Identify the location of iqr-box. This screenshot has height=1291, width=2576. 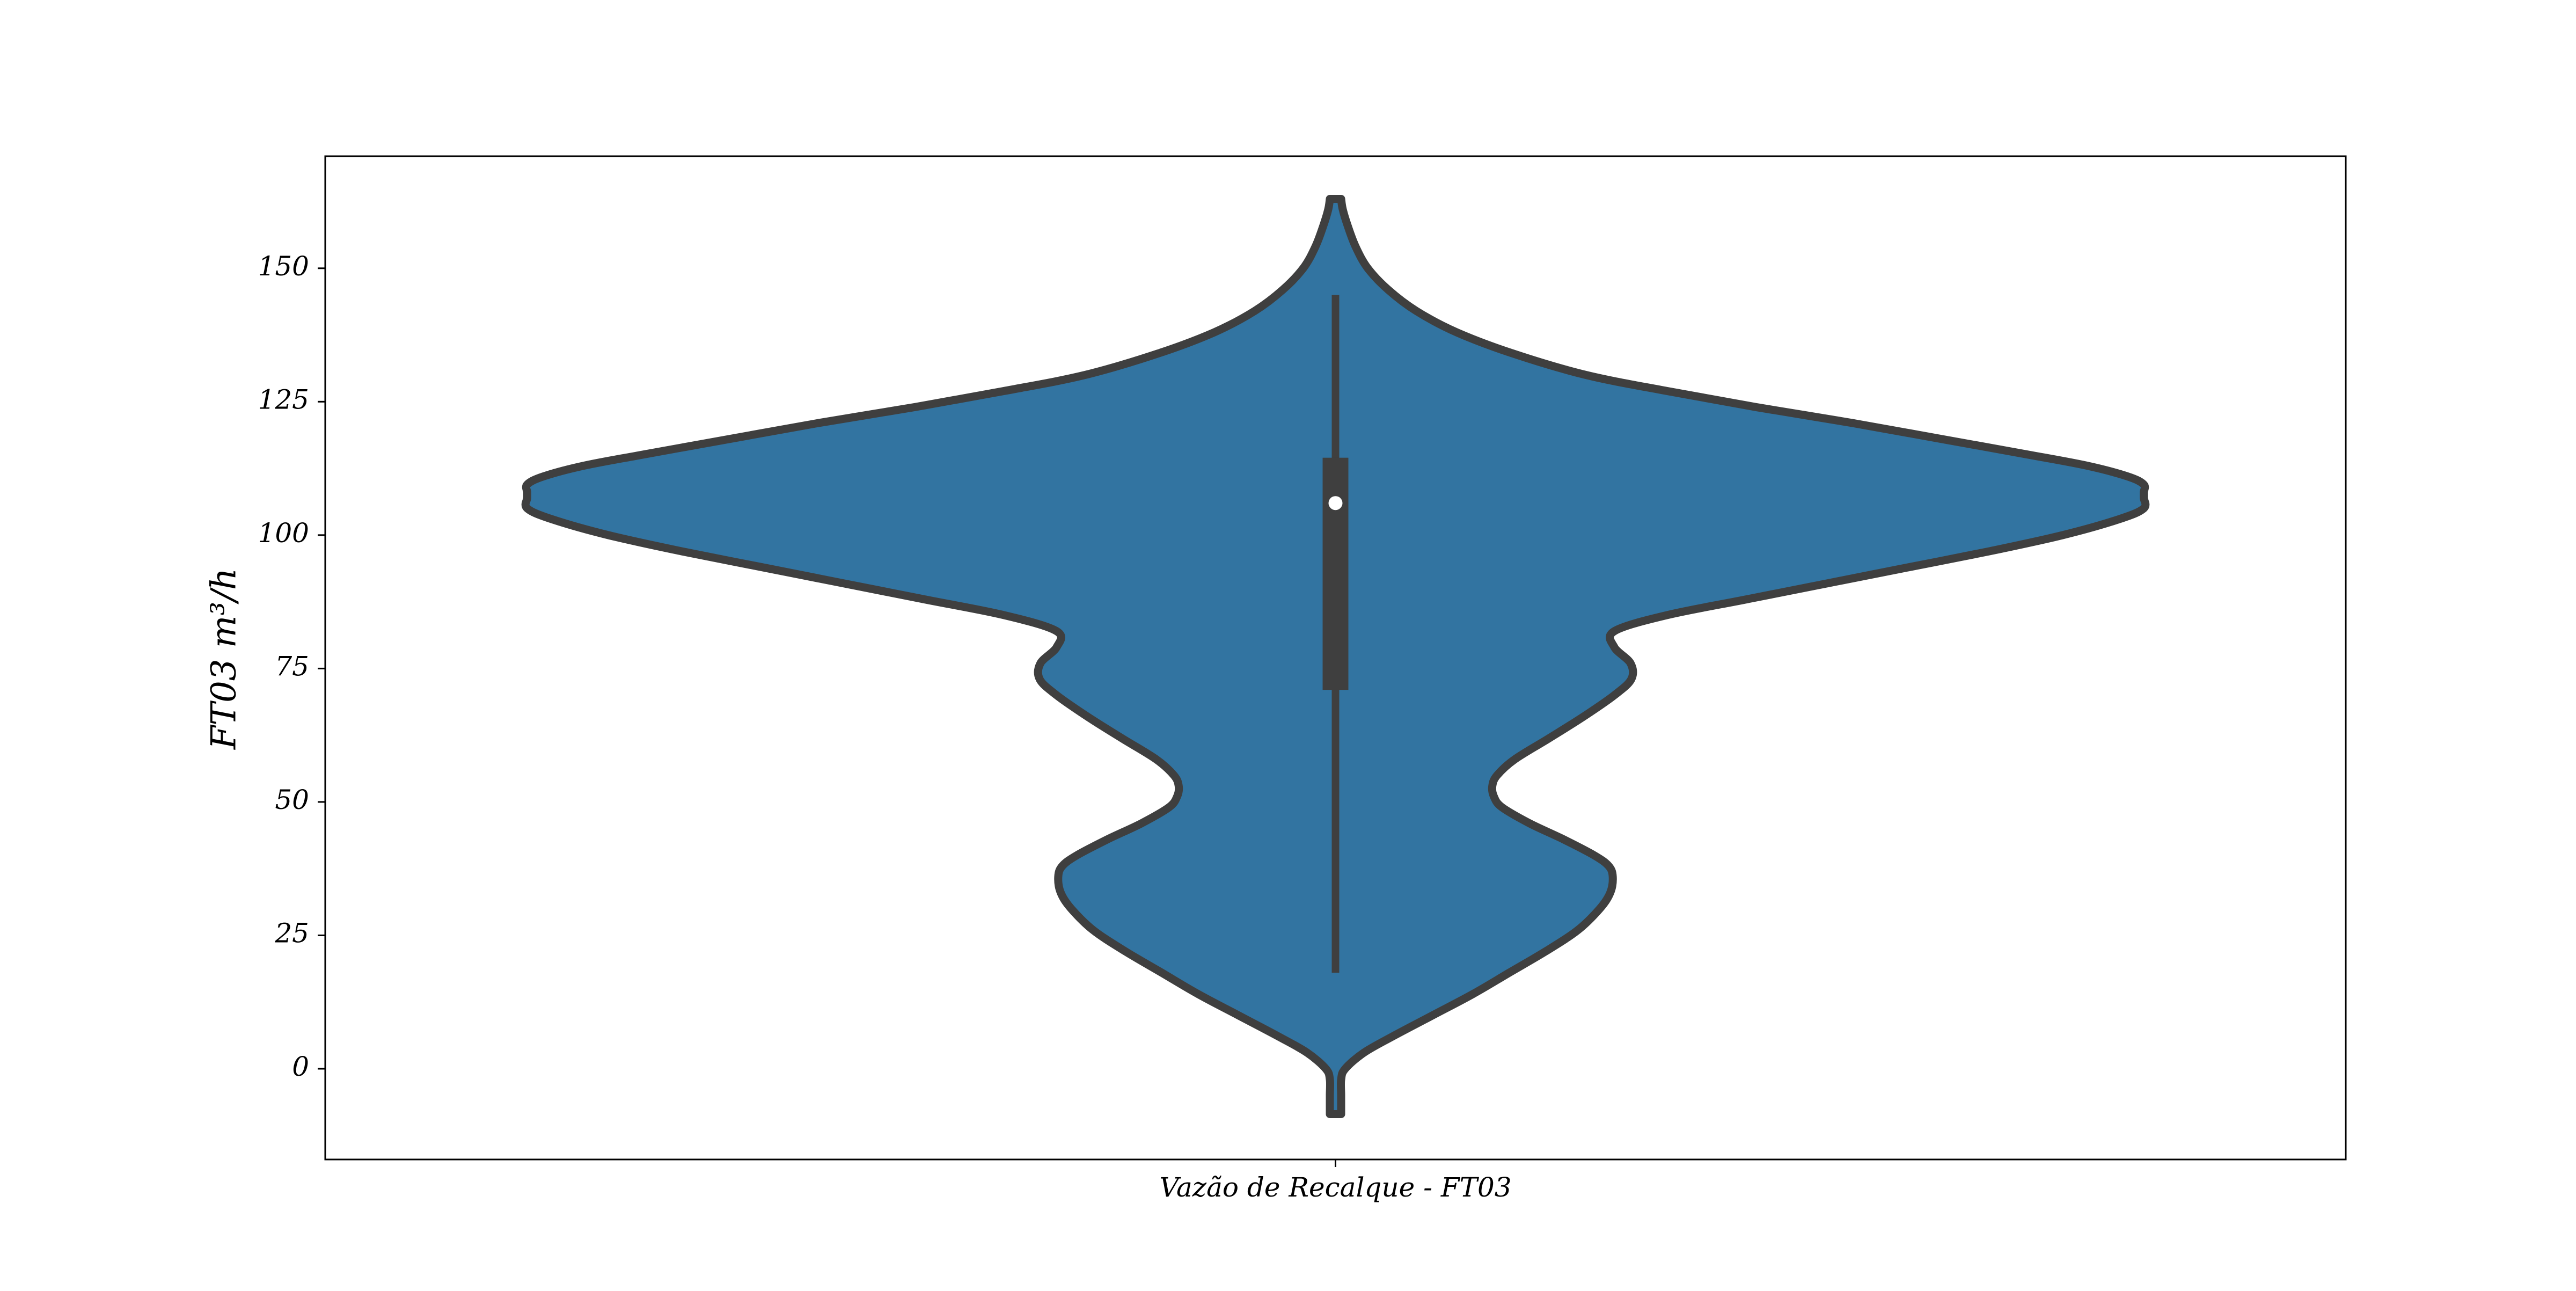
(1335, 573).